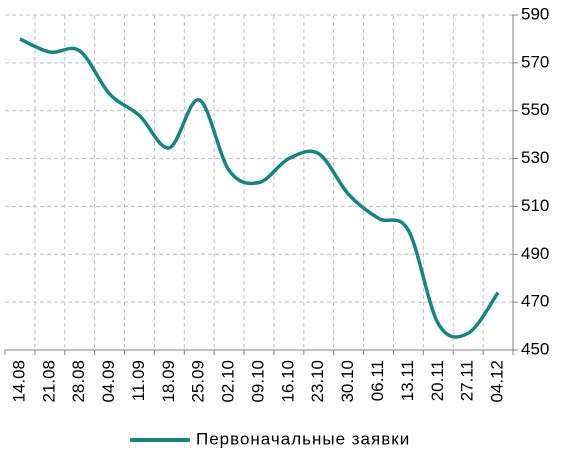 This screenshot has height=455, width=571. What do you see at coordinates (303, 438) in the screenshot?
I see `legend-label: Первоначальные заявки` at bounding box center [303, 438].